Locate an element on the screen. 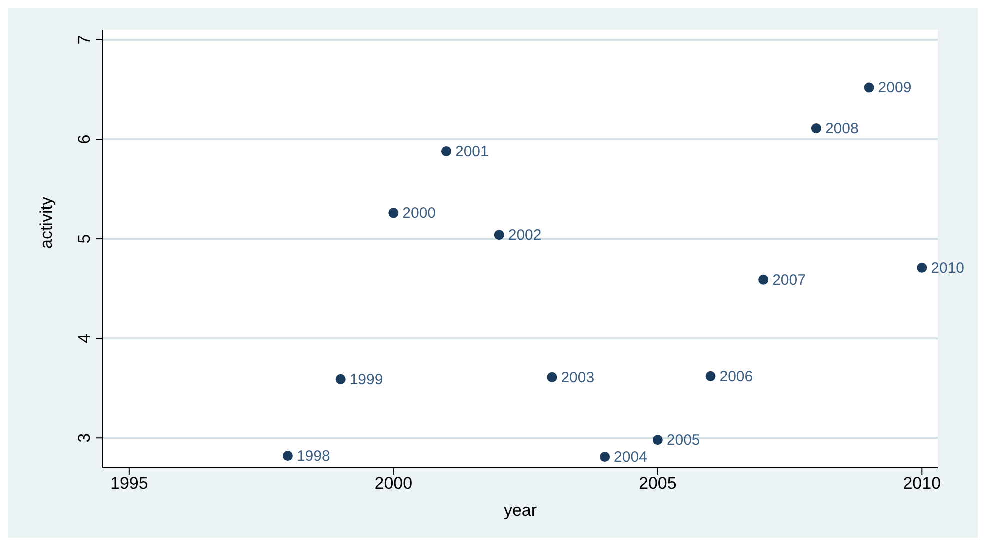  x-tick-label: 1995 is located at coordinates (129, 484).